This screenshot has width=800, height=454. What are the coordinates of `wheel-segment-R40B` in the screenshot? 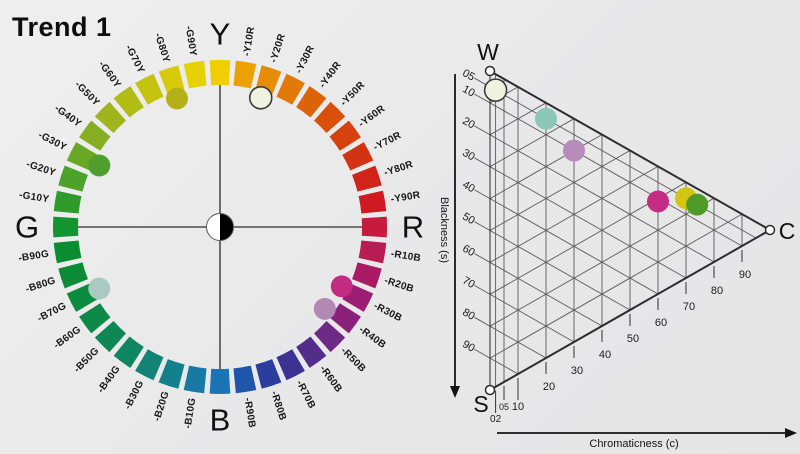 It's located at (345, 318).